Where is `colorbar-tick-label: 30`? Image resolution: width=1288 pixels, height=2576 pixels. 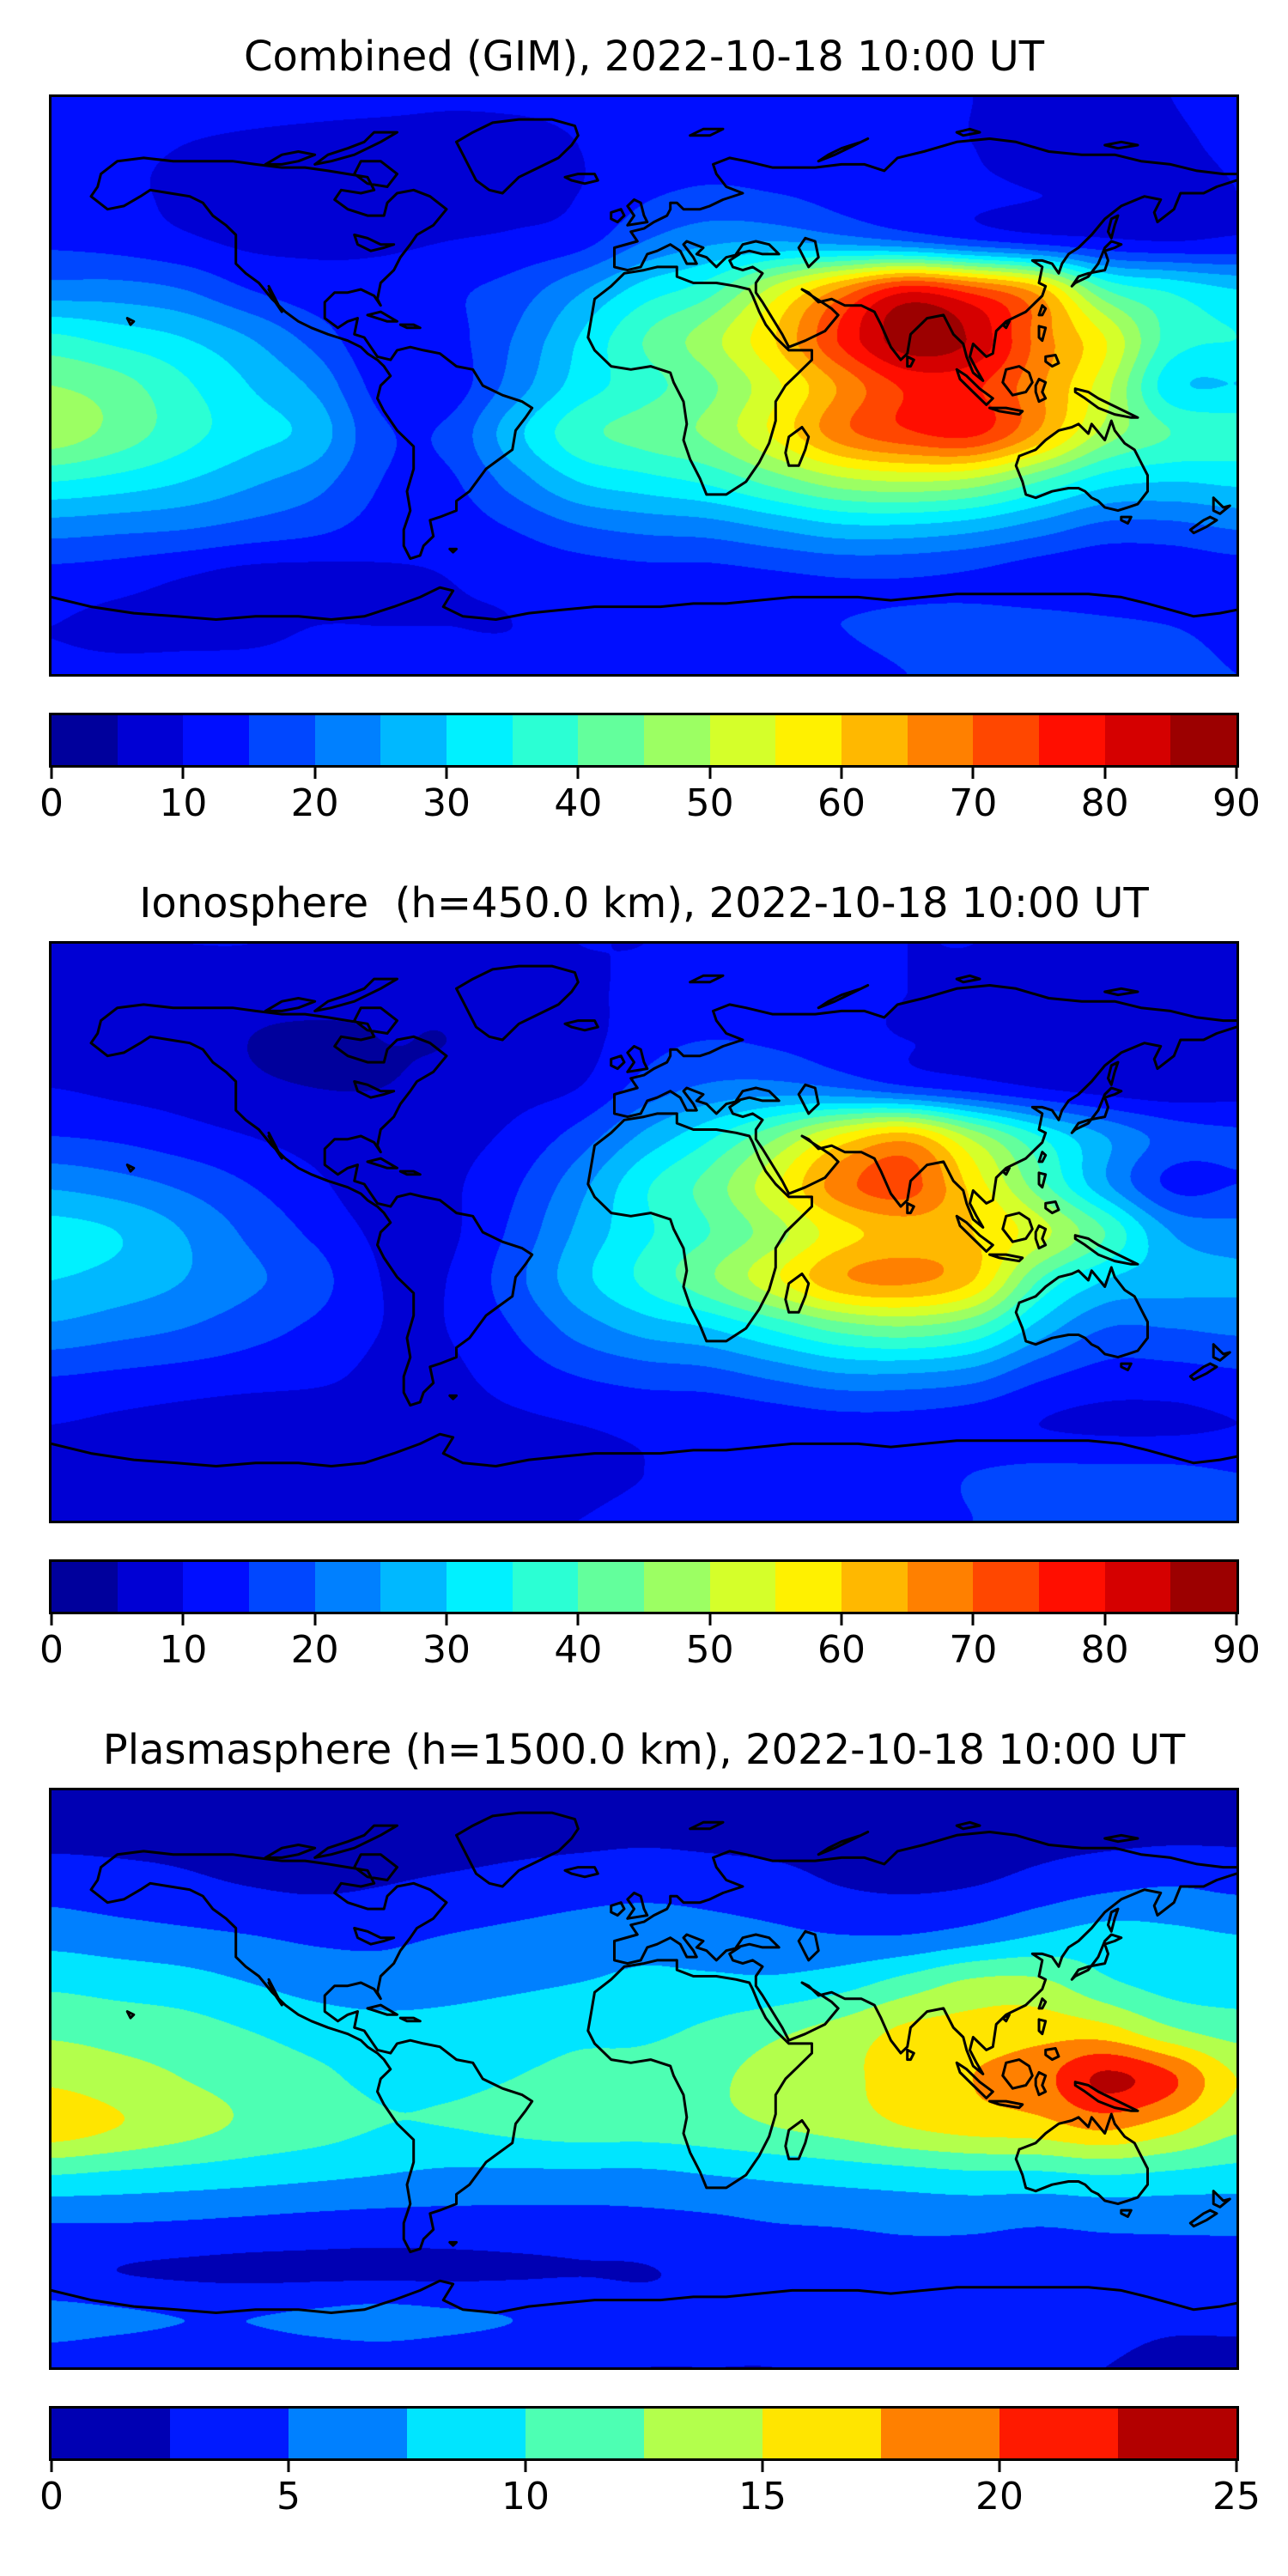 colorbar-tick-label: 30 is located at coordinates (446, 1650).